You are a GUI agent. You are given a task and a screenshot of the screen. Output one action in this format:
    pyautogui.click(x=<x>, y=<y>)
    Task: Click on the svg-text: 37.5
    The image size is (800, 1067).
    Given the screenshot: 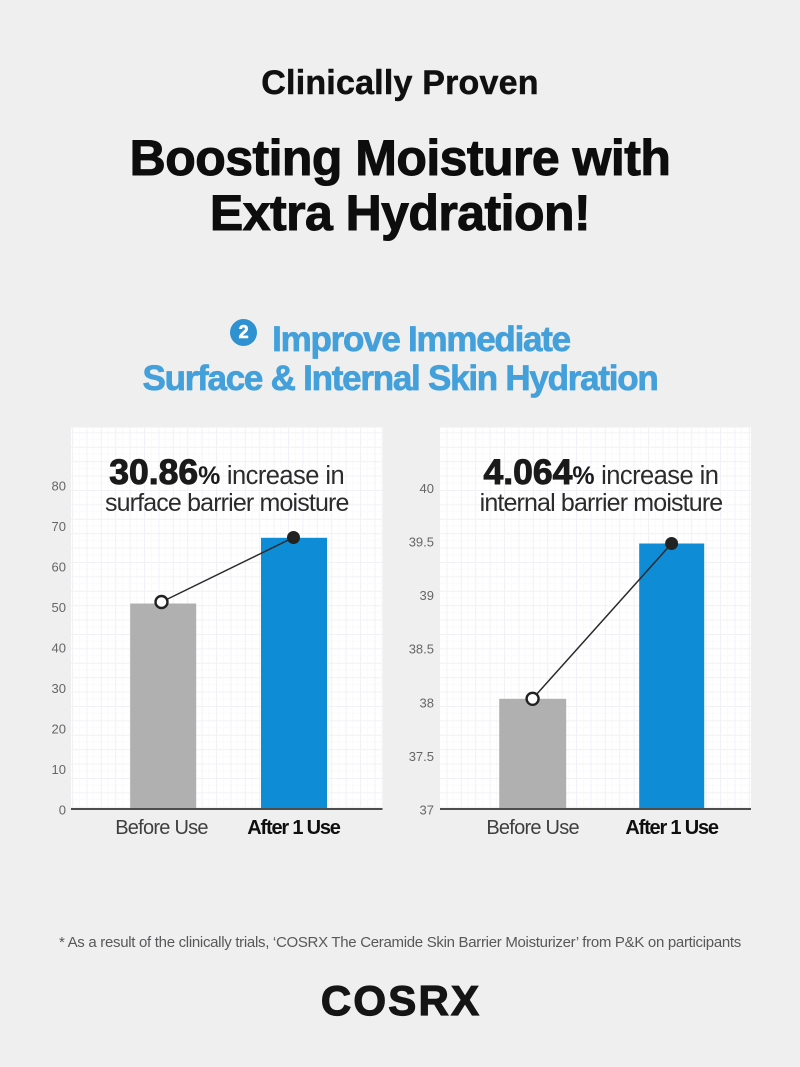 What is the action you would take?
    pyautogui.click(x=421, y=756)
    